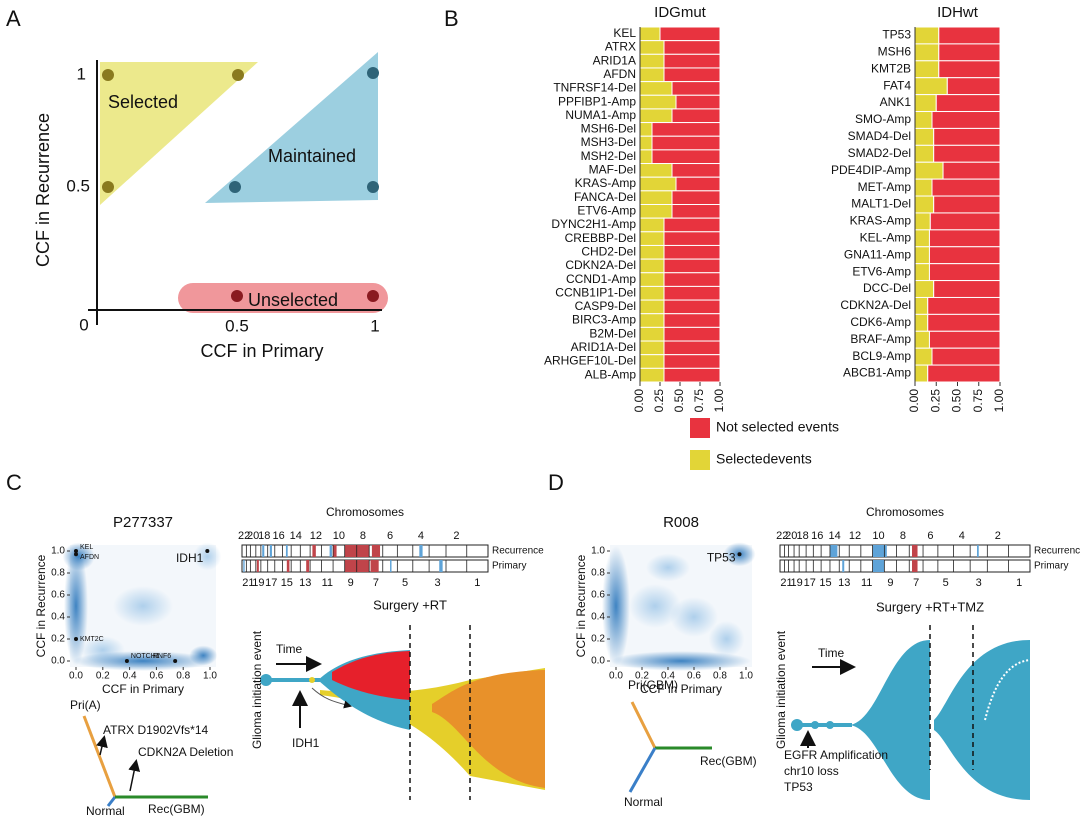 The height and width of the screenshot is (820, 1080). I want to click on y-tick-label: BIRC3-Amp, so click(604, 320).